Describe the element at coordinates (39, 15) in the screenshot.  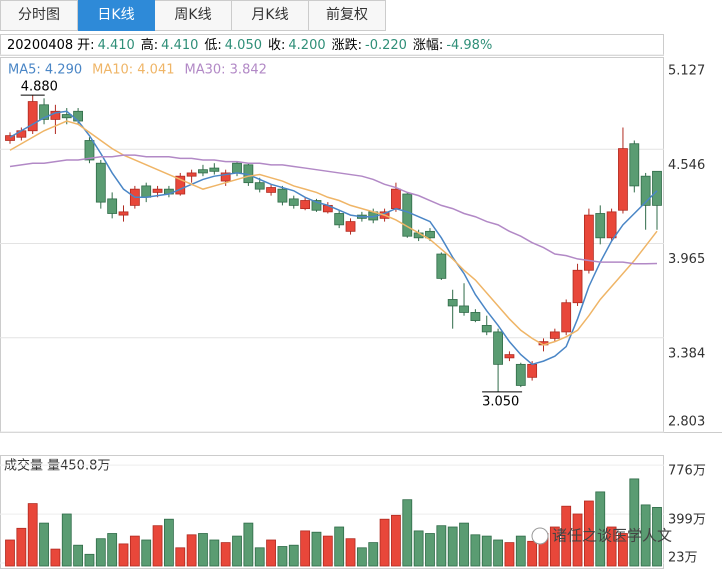
I see `tab: 分时图` at that location.